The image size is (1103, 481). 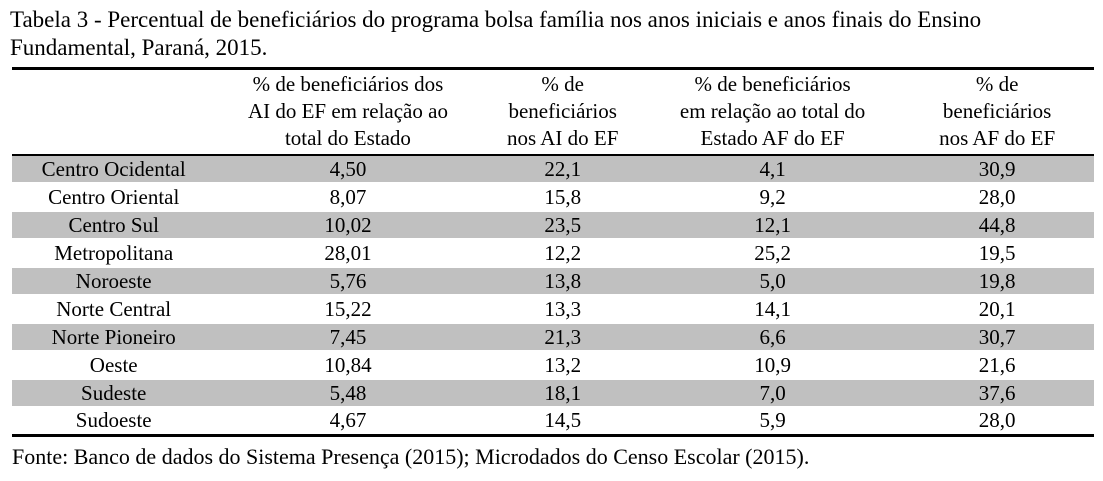 What do you see at coordinates (114, 254) in the screenshot?
I see `region-cell: Metropolitana` at bounding box center [114, 254].